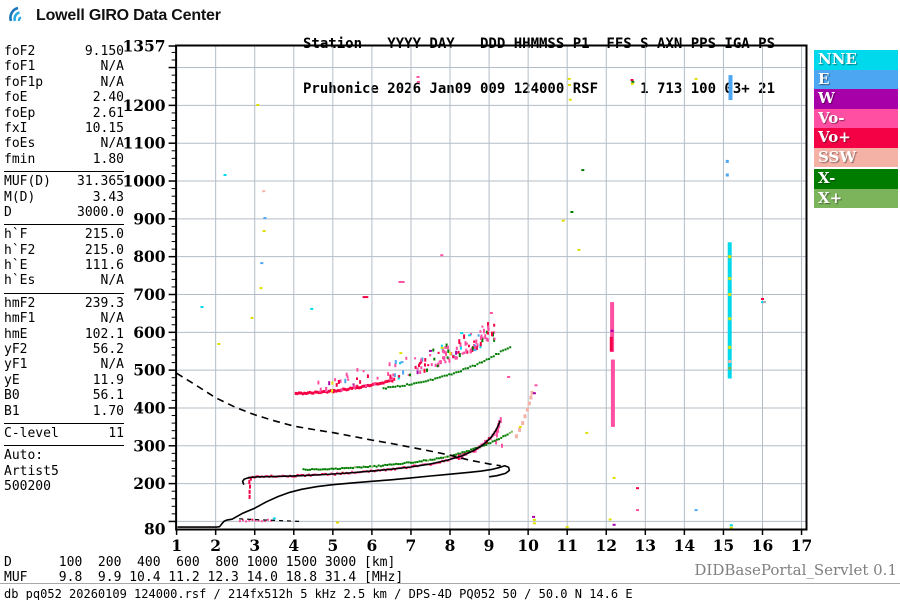 Image resolution: width=900 pixels, height=600 pixels. What do you see at coordinates (856, 60) in the screenshot?
I see `legend-item-nne: NNE` at bounding box center [856, 60].